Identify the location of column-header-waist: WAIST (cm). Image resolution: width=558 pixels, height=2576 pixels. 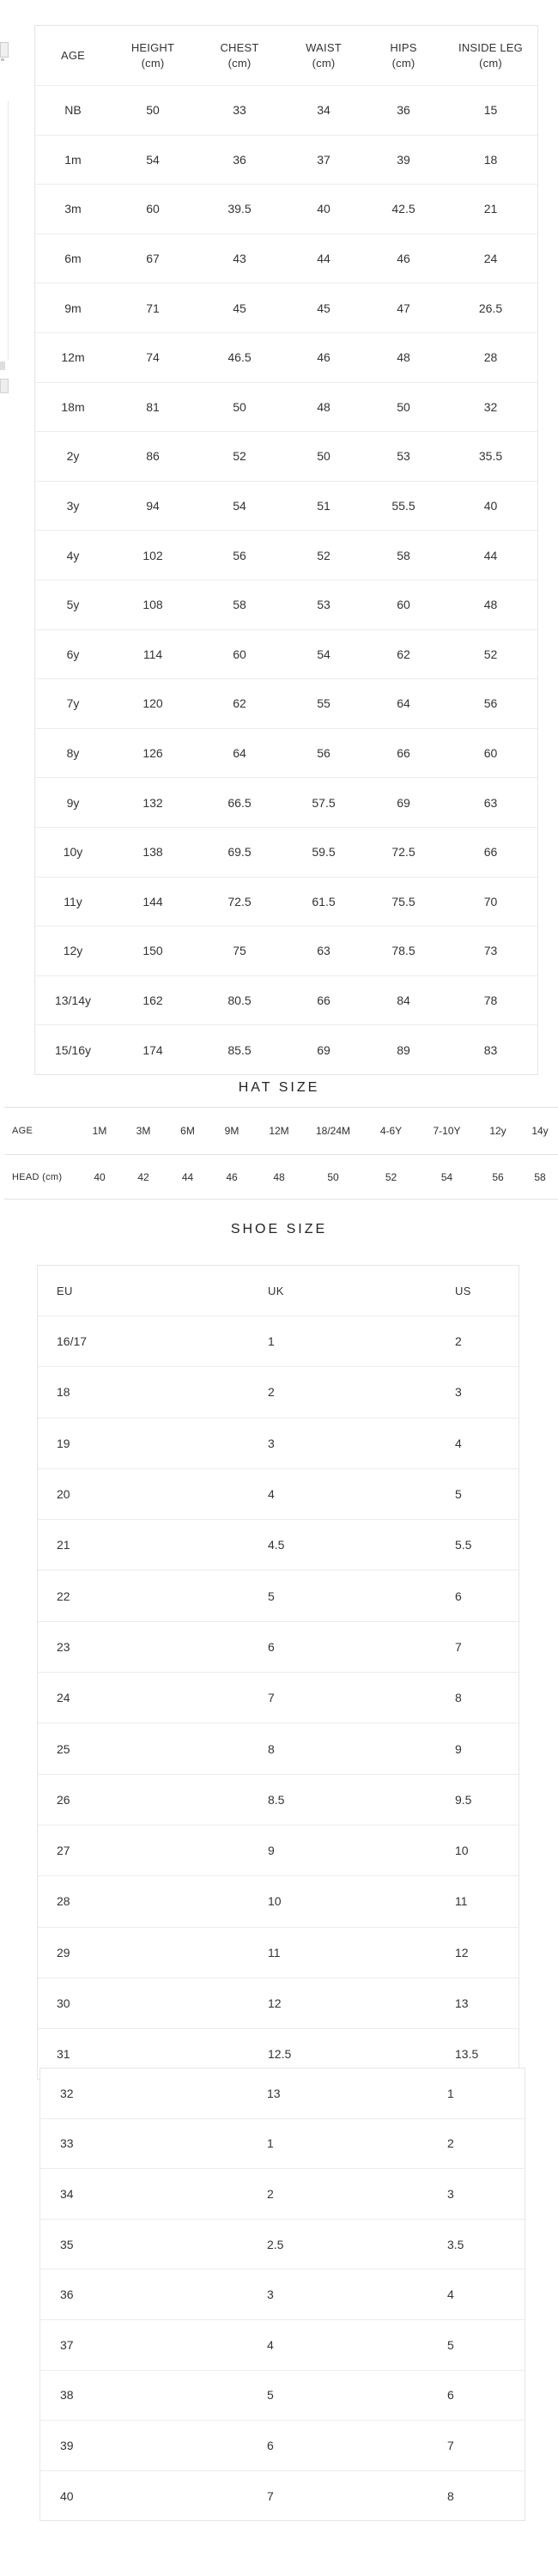
(323, 55).